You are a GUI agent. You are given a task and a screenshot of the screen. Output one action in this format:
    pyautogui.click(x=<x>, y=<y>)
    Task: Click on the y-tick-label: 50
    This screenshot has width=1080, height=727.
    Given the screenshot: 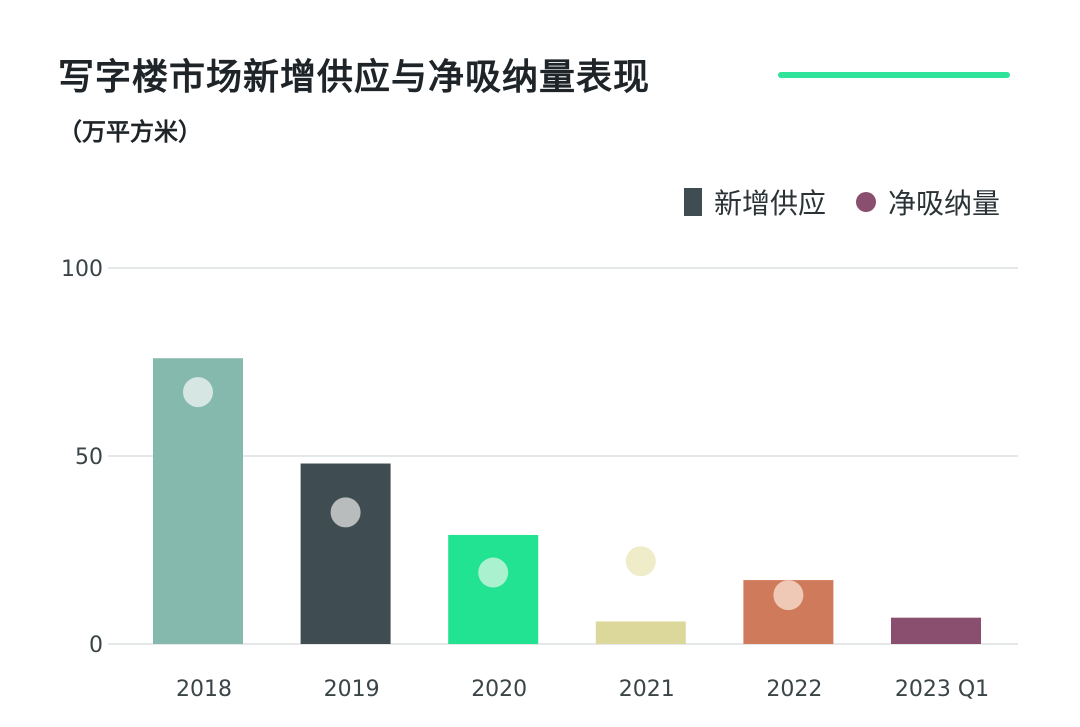 What is the action you would take?
    pyautogui.click(x=89, y=457)
    